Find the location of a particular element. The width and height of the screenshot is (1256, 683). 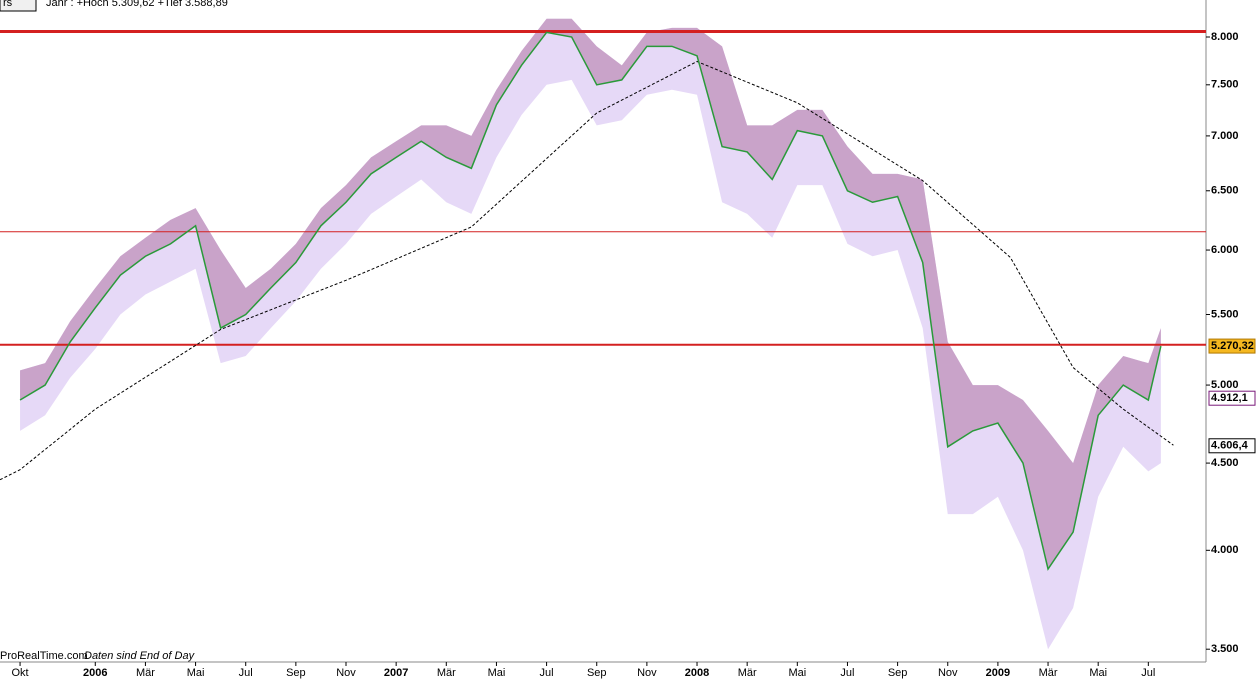

y-tick-label: 4.000 is located at coordinates (1225, 550).